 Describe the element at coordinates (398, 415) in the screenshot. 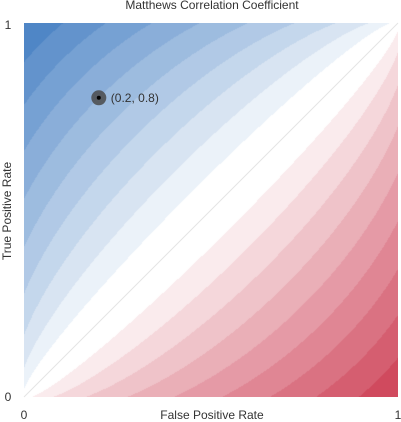

I see `x-tick-right: 1` at that location.